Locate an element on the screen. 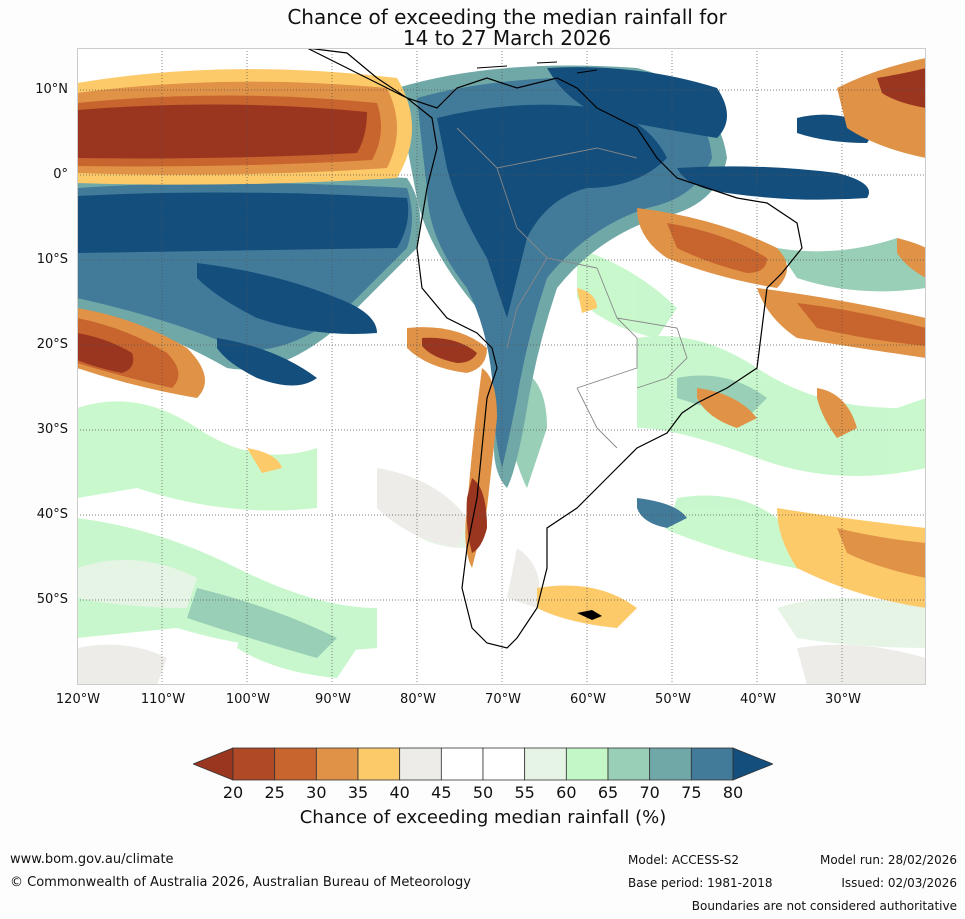 Image resolution: width=965 pixels, height=919 pixels. lat-label-10n: 10°N is located at coordinates (51, 89).